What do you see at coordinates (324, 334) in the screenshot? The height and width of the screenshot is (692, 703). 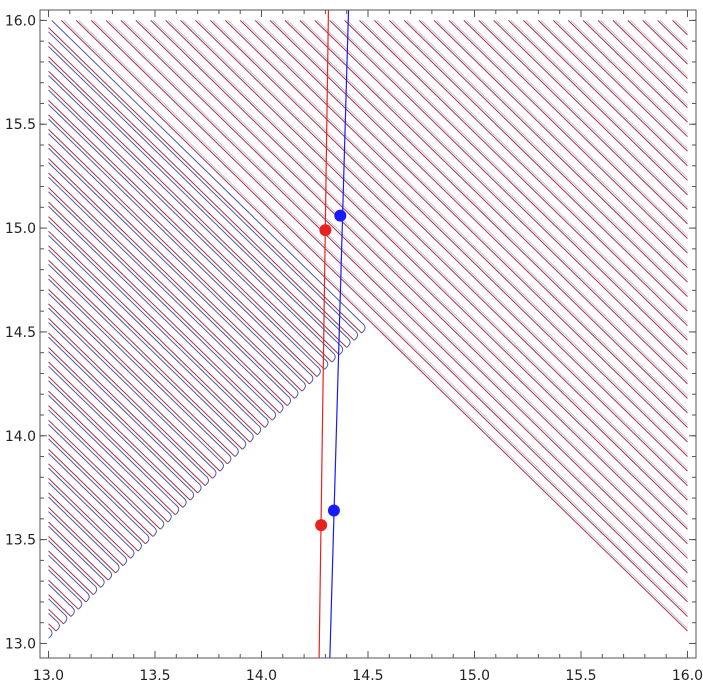 I see `series-line-red` at bounding box center [324, 334].